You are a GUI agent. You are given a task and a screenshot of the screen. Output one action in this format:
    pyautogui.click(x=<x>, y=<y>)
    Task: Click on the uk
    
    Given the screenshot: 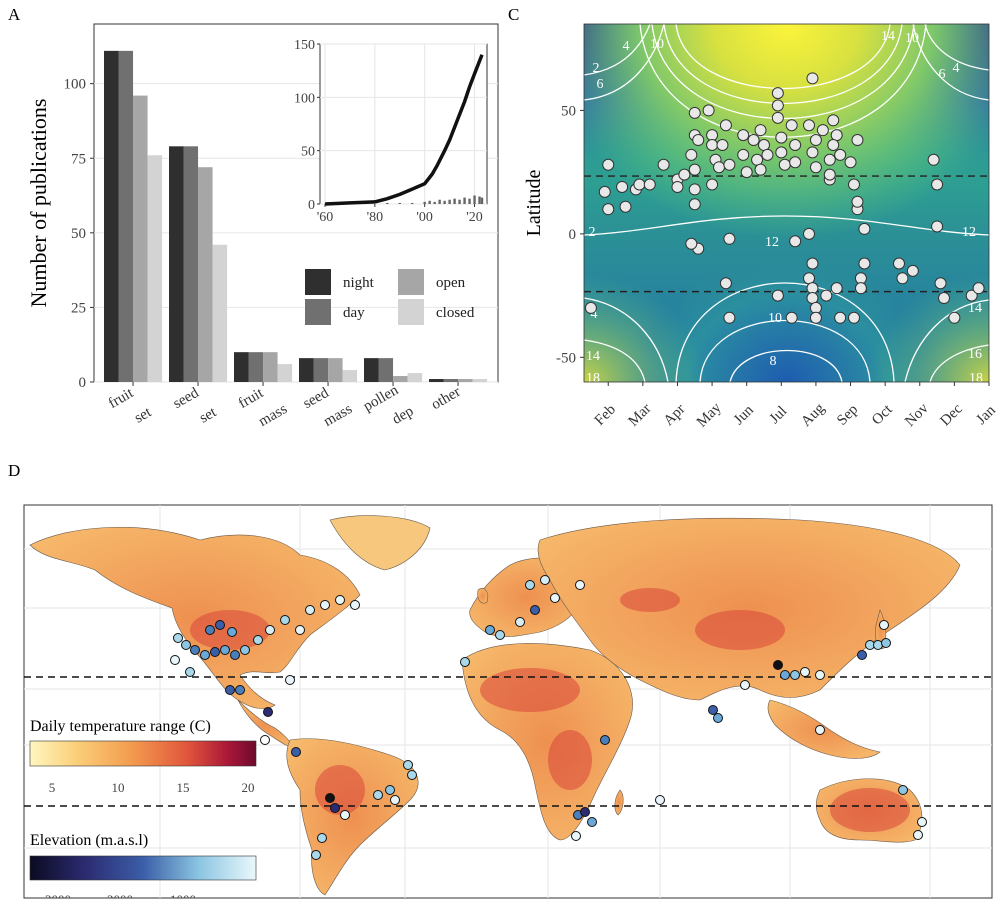 What is the action you would take?
    pyautogui.click(x=483, y=596)
    